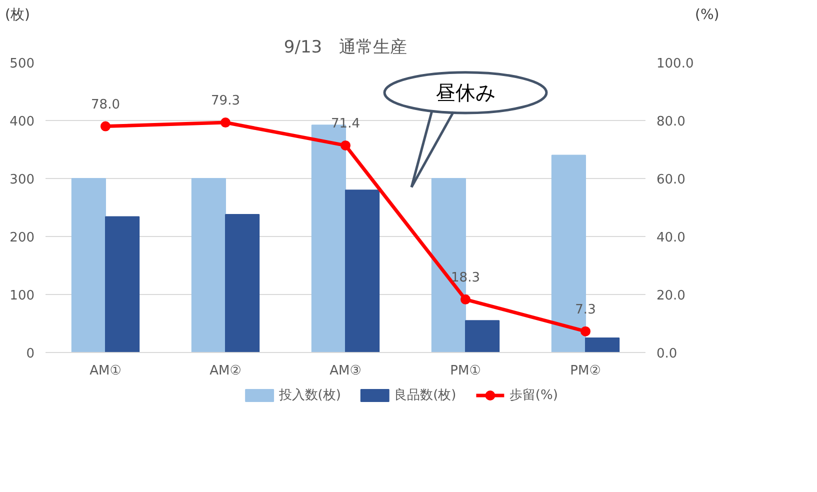 The width and height of the screenshot is (817, 492). What do you see at coordinates (309, 395) in the screenshot?
I see `legend-label: 投入数(枚)` at bounding box center [309, 395].